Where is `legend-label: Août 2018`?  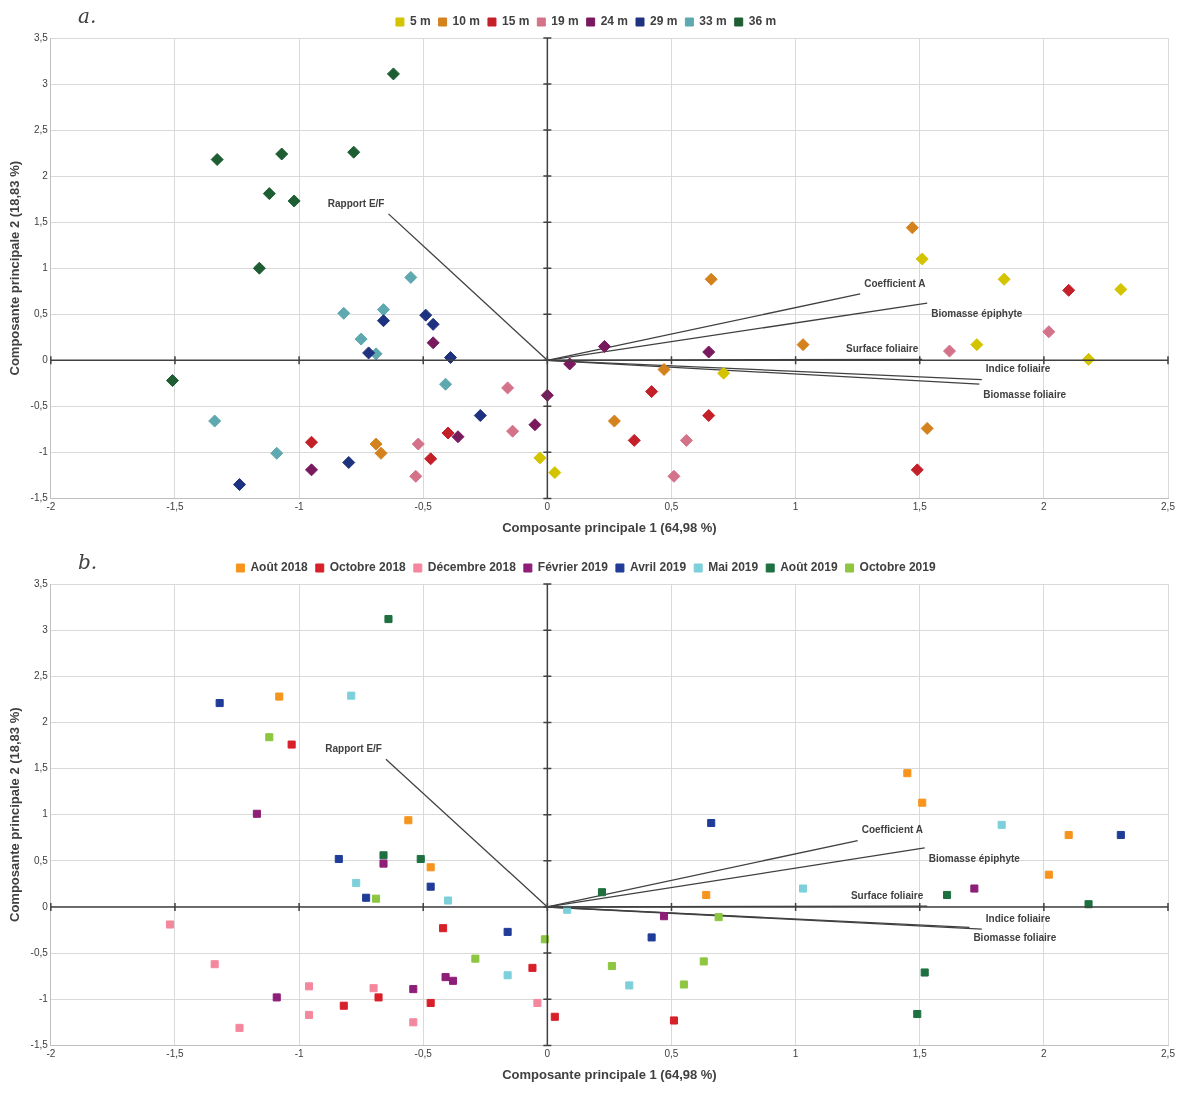 legend-label: Août 2018 is located at coordinates (279, 567).